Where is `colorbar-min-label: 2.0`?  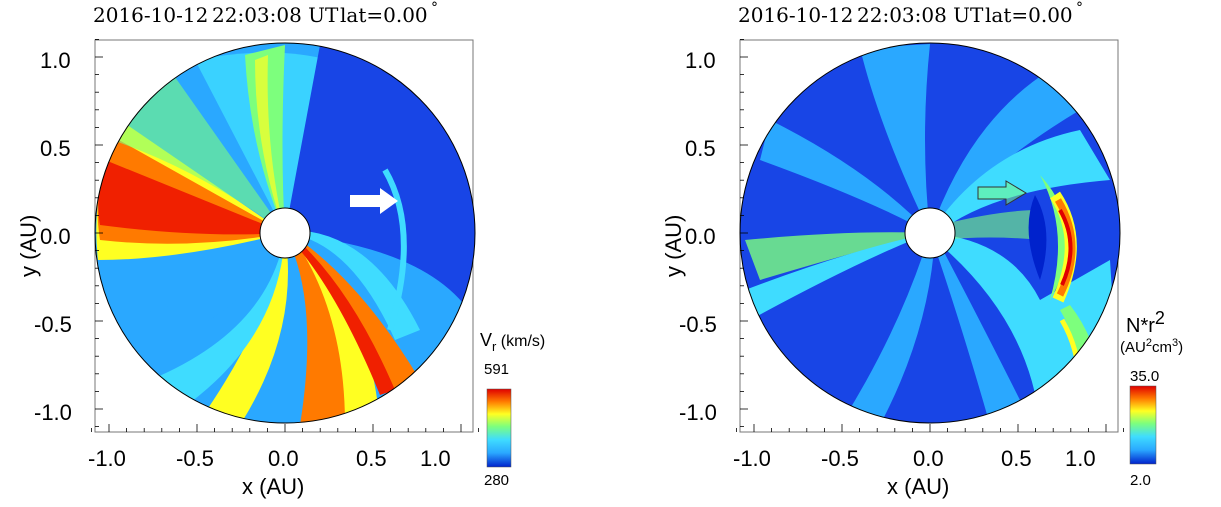 colorbar-min-label: 2.0 is located at coordinates (1140, 480).